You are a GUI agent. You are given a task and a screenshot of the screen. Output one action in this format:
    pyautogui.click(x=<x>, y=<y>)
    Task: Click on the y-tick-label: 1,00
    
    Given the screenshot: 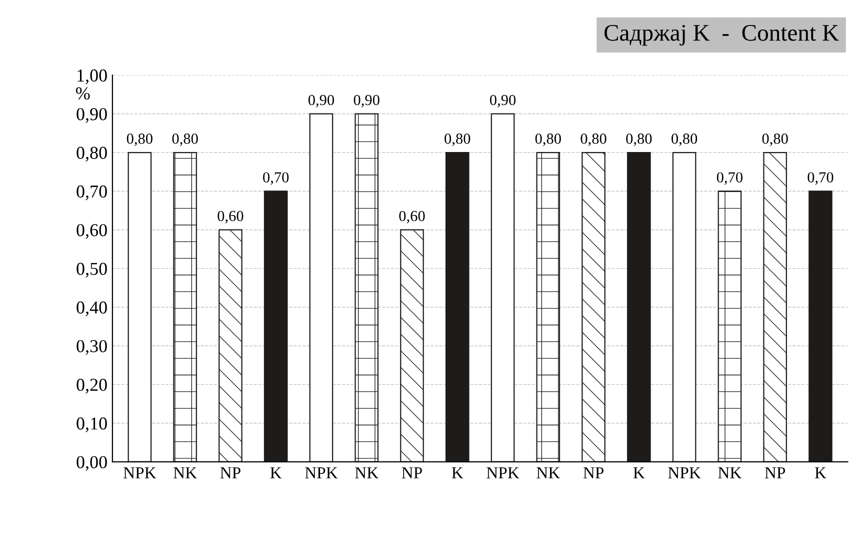 What is the action you would take?
    pyautogui.click(x=92, y=76)
    